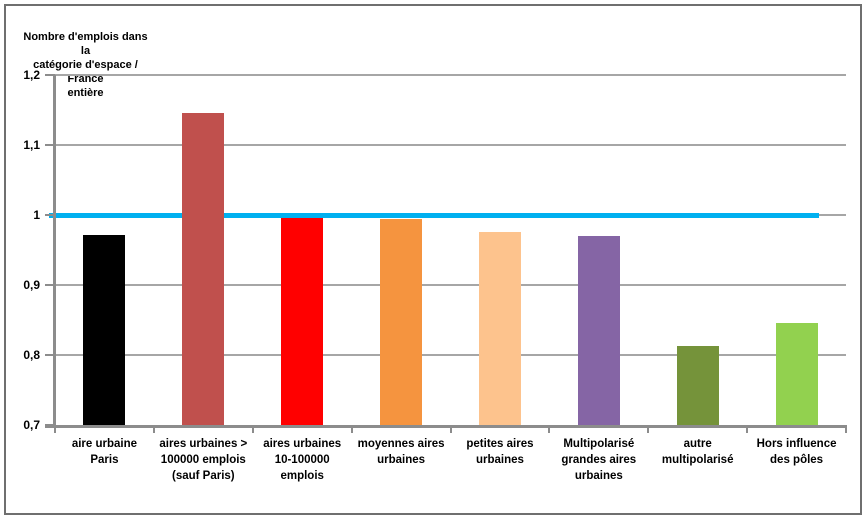 The image size is (865, 519). What do you see at coordinates (450, 285) in the screenshot?
I see `gridline-y-0,9` at bounding box center [450, 285].